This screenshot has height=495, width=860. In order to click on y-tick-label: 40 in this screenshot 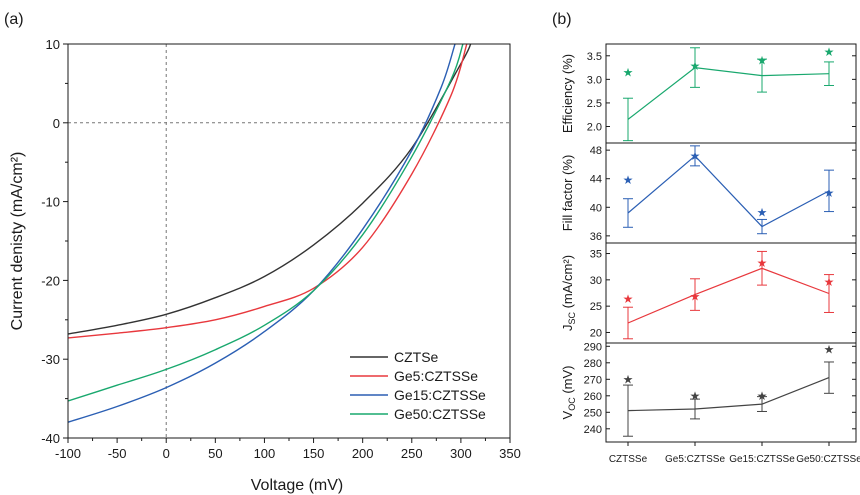, I will do `click(596, 208)`.